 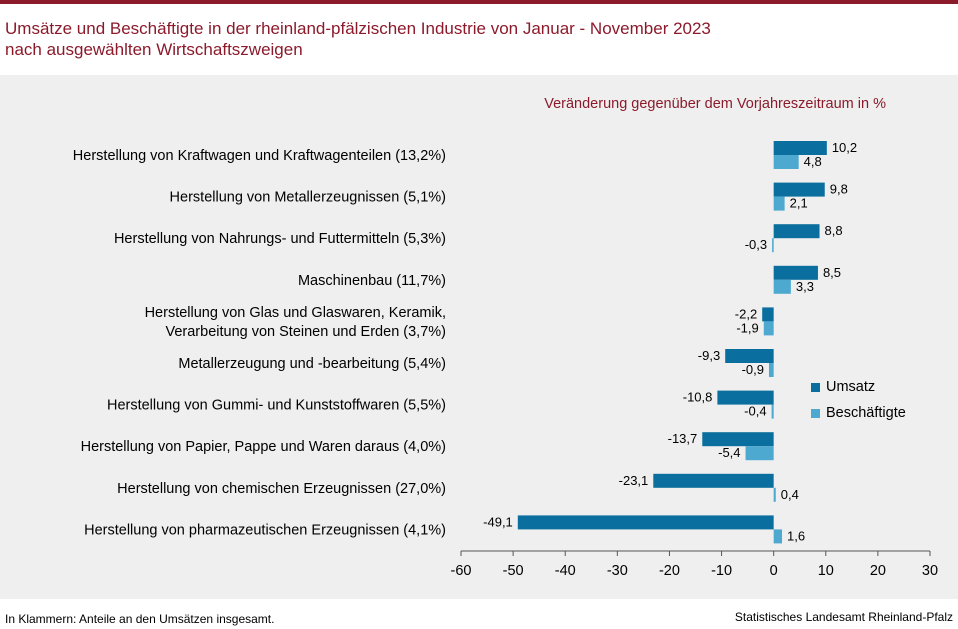 What do you see at coordinates (796, 535) in the screenshot?
I see `beschaeftigte-data-label: 1,6` at bounding box center [796, 535].